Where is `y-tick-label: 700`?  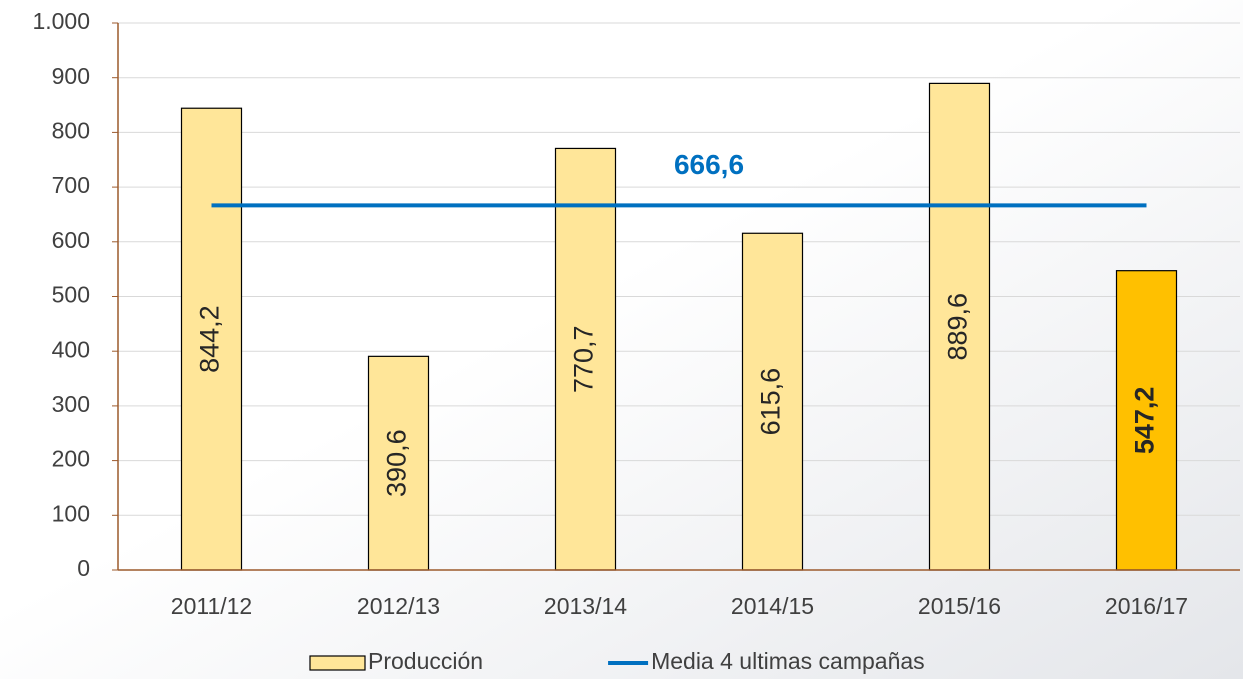 y-tick-label: 700 is located at coordinates (71, 185).